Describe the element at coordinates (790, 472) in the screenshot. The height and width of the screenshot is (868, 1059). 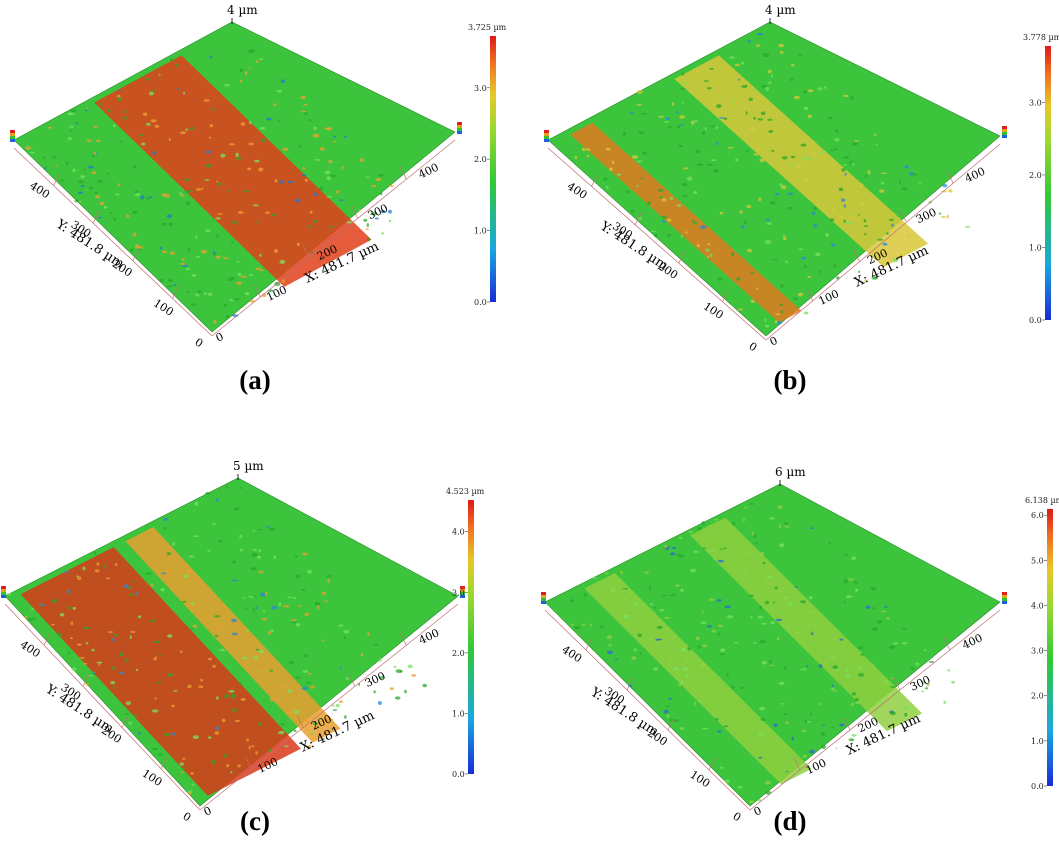
I see `z-axis-max-label: 6 µm` at that location.